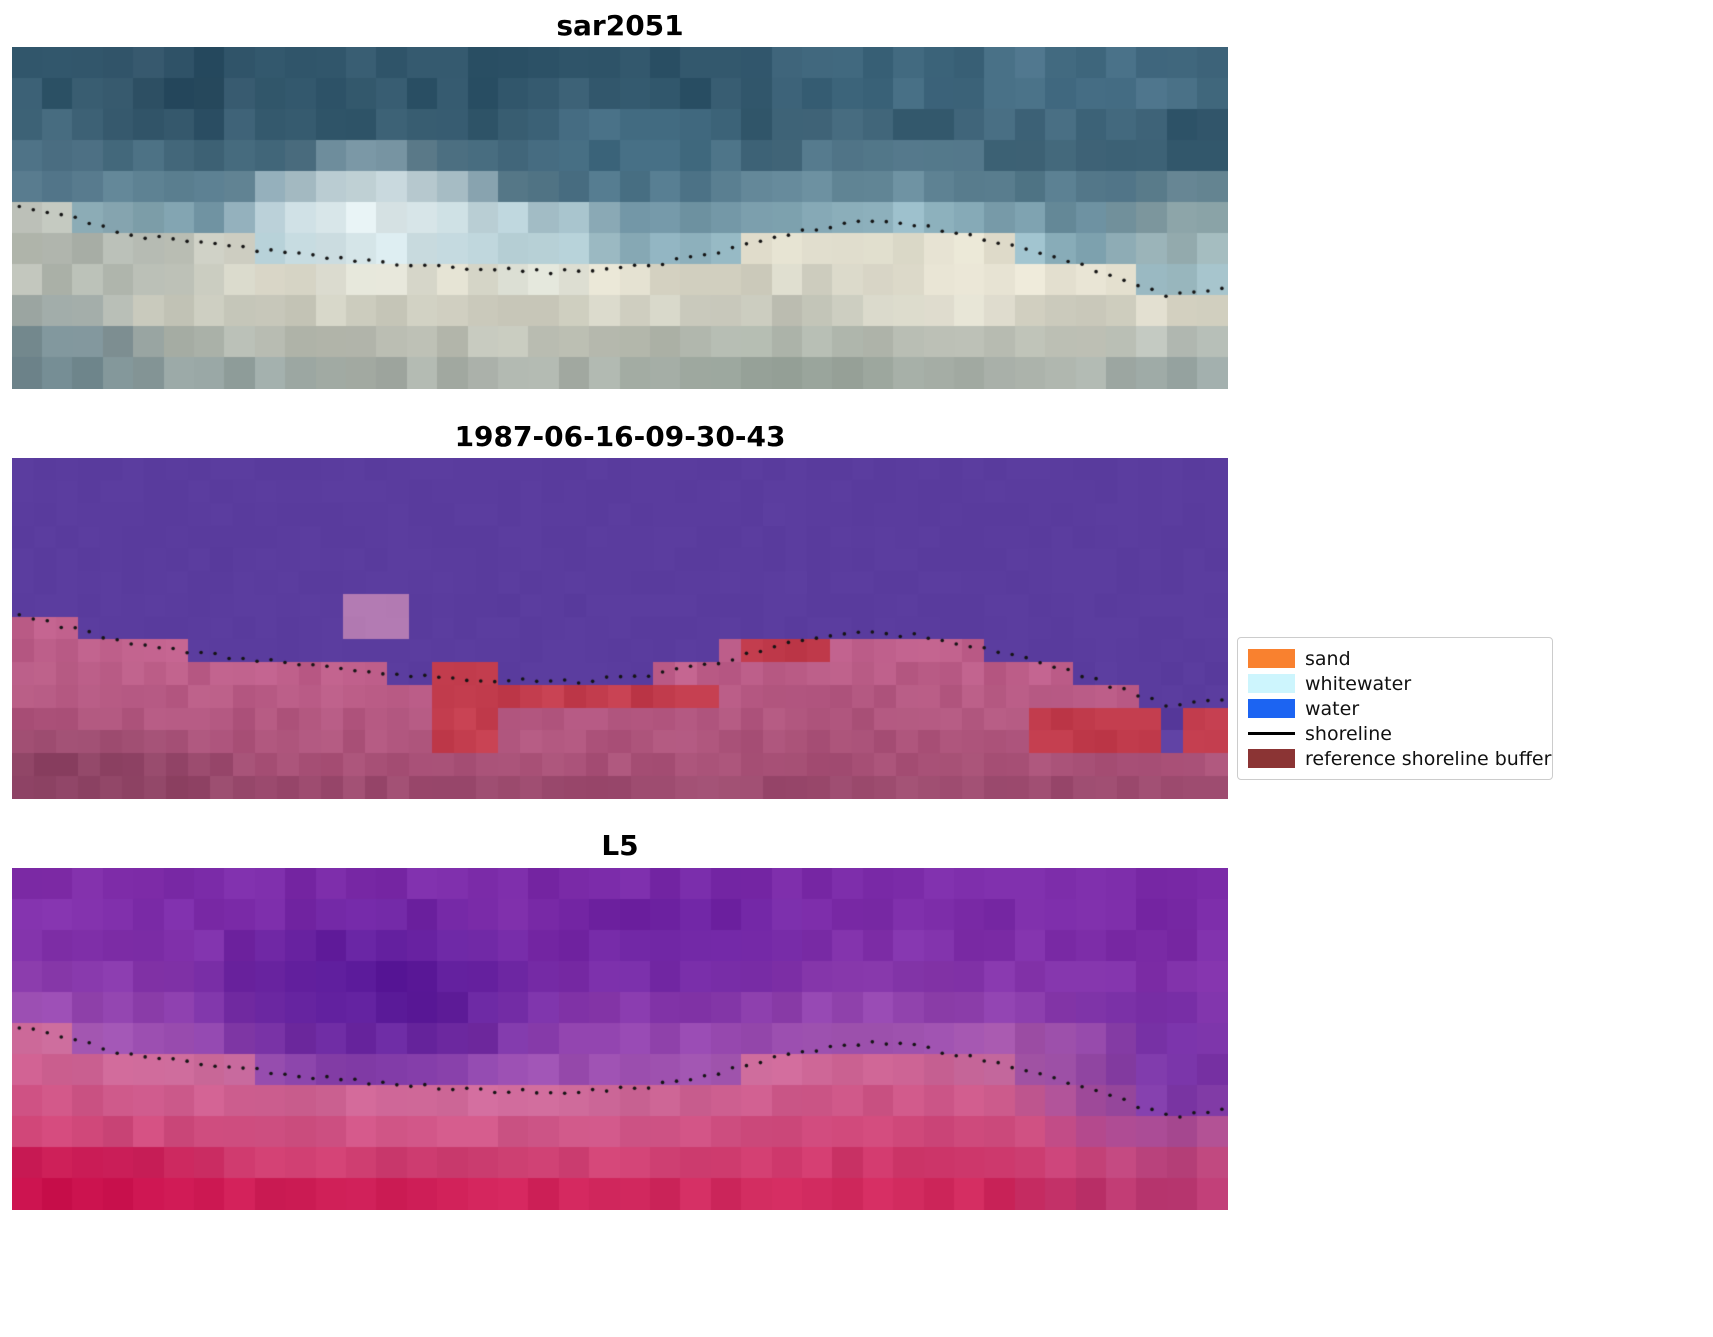  What do you see at coordinates (1395, 658) in the screenshot?
I see `legend-item-sand: sand` at bounding box center [1395, 658].